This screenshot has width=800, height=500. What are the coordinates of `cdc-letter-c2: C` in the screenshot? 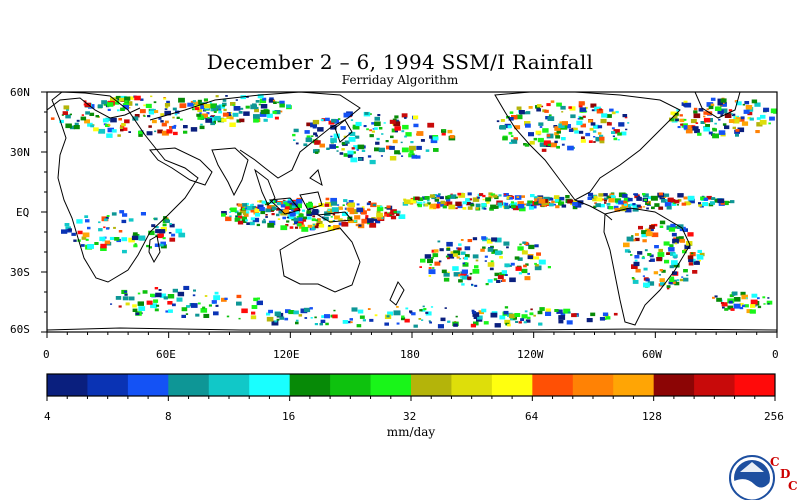 It's located at (793, 486).